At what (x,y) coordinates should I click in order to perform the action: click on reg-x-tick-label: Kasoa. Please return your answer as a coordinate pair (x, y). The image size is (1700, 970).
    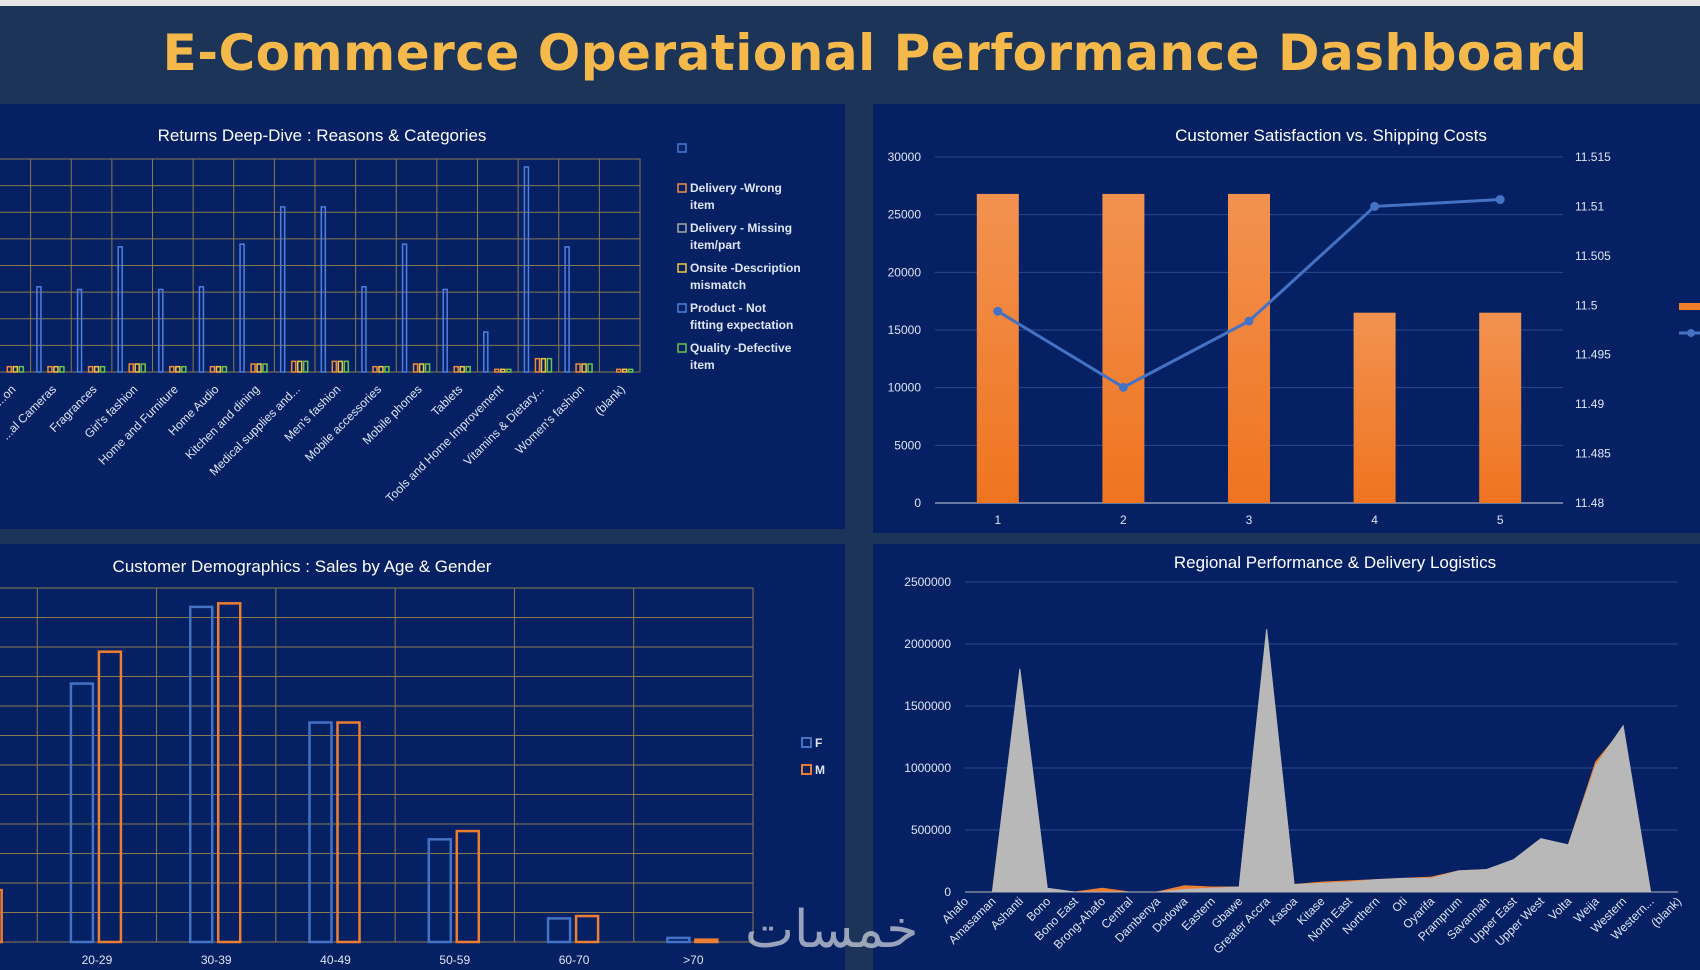
    Looking at the image, I should click on (1283, 911).